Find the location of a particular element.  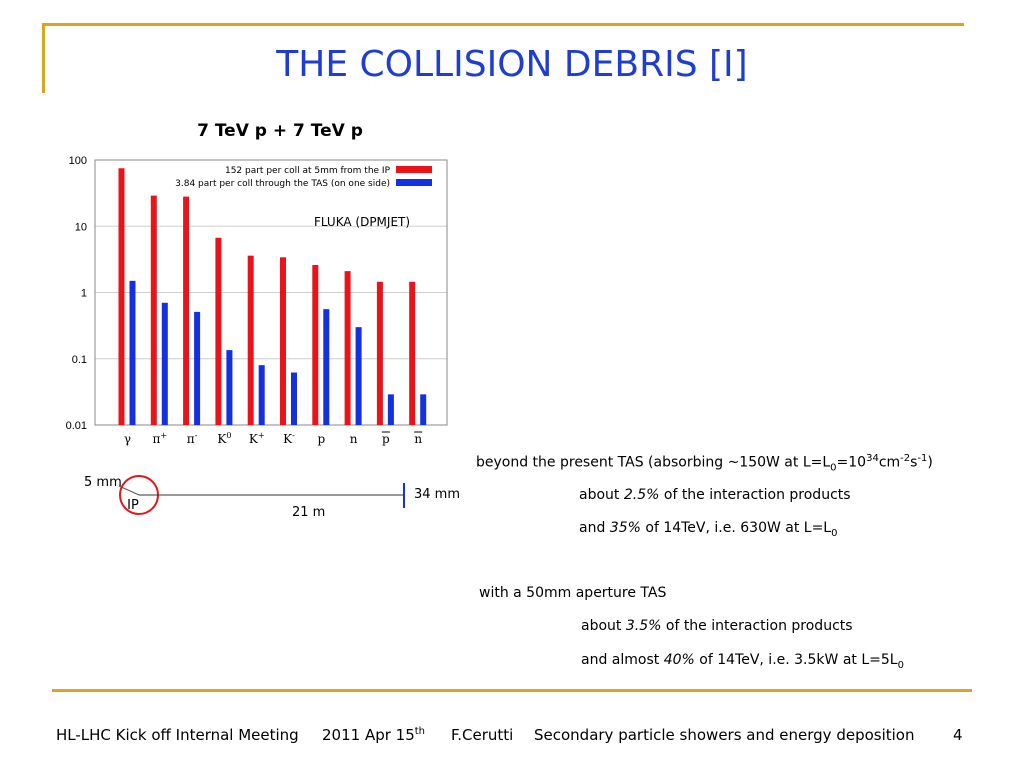

note-line-5: about 3.5% of the interaction products is located at coordinates (717, 626).